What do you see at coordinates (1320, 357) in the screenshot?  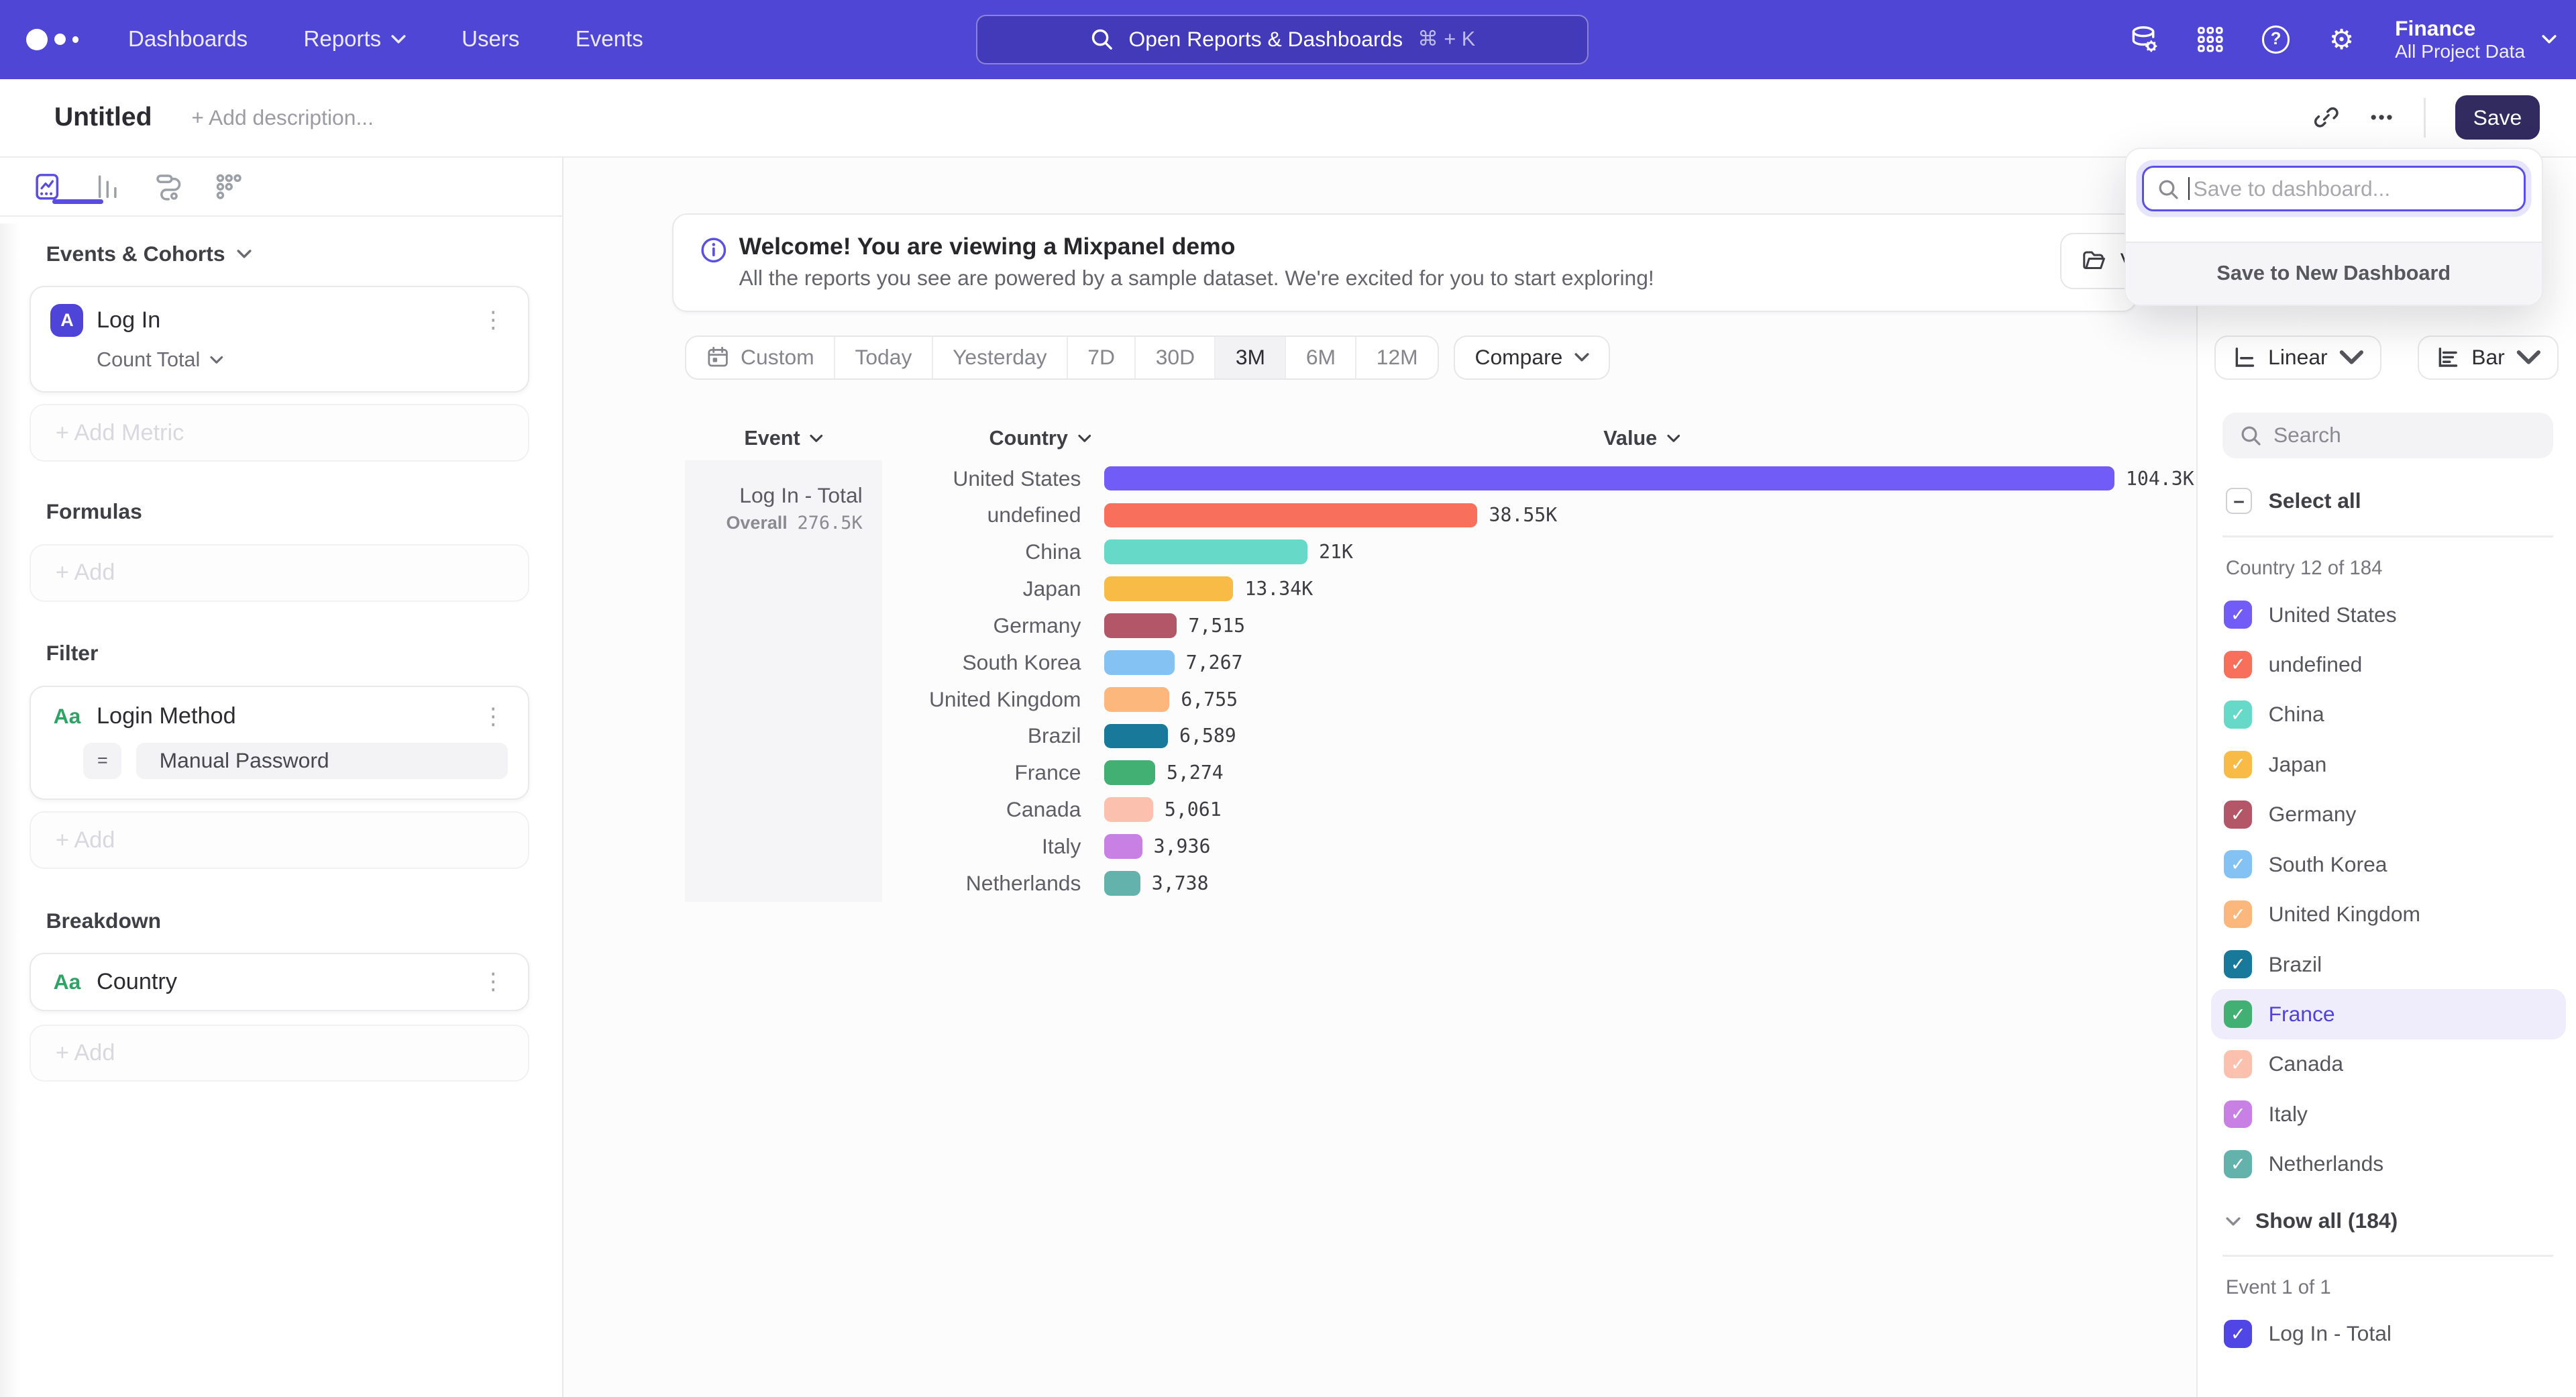 I see `range-6m: 6M` at bounding box center [1320, 357].